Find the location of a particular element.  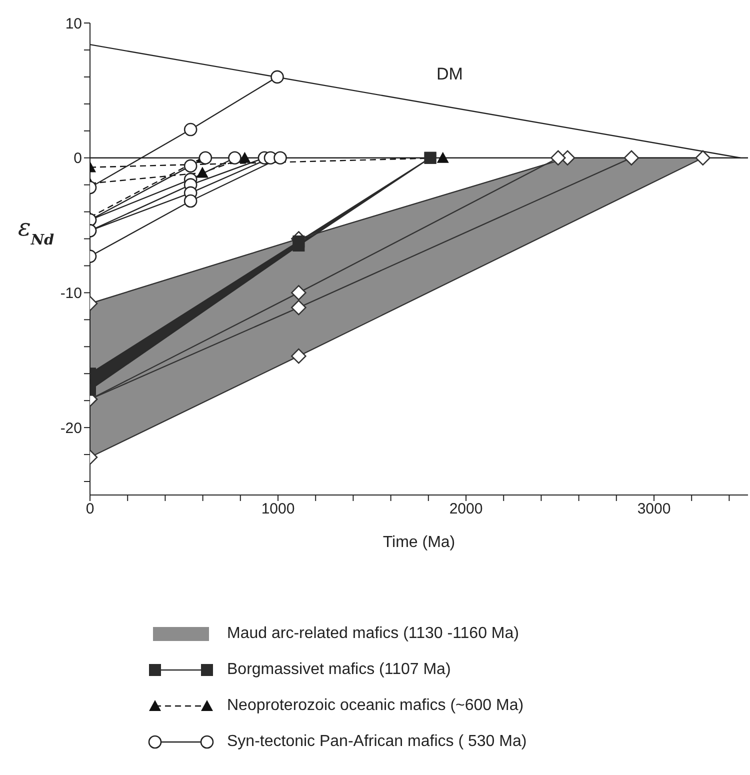

y-axis-title: ε$_{Nd}$ is located at coordinates (36, 230).